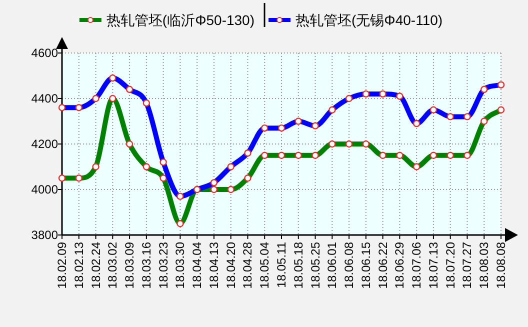 This screenshot has height=327, width=528. Describe the element at coordinates (399, 265) in the screenshot. I see `x-tick-label: 18.06.29` at that location.